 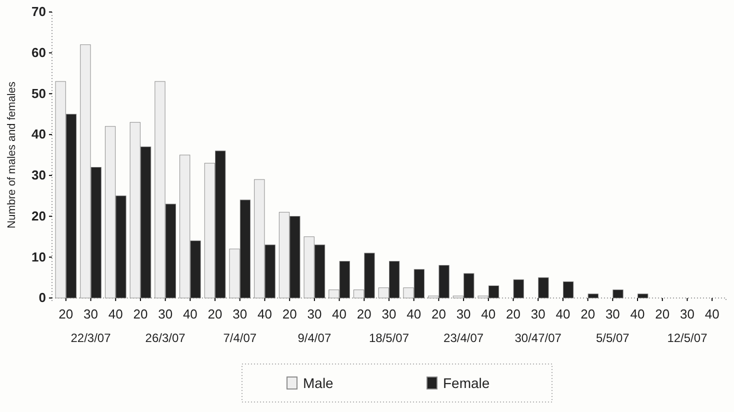 What do you see at coordinates (687, 338) in the screenshot?
I see `text: 12/5/07` at bounding box center [687, 338].